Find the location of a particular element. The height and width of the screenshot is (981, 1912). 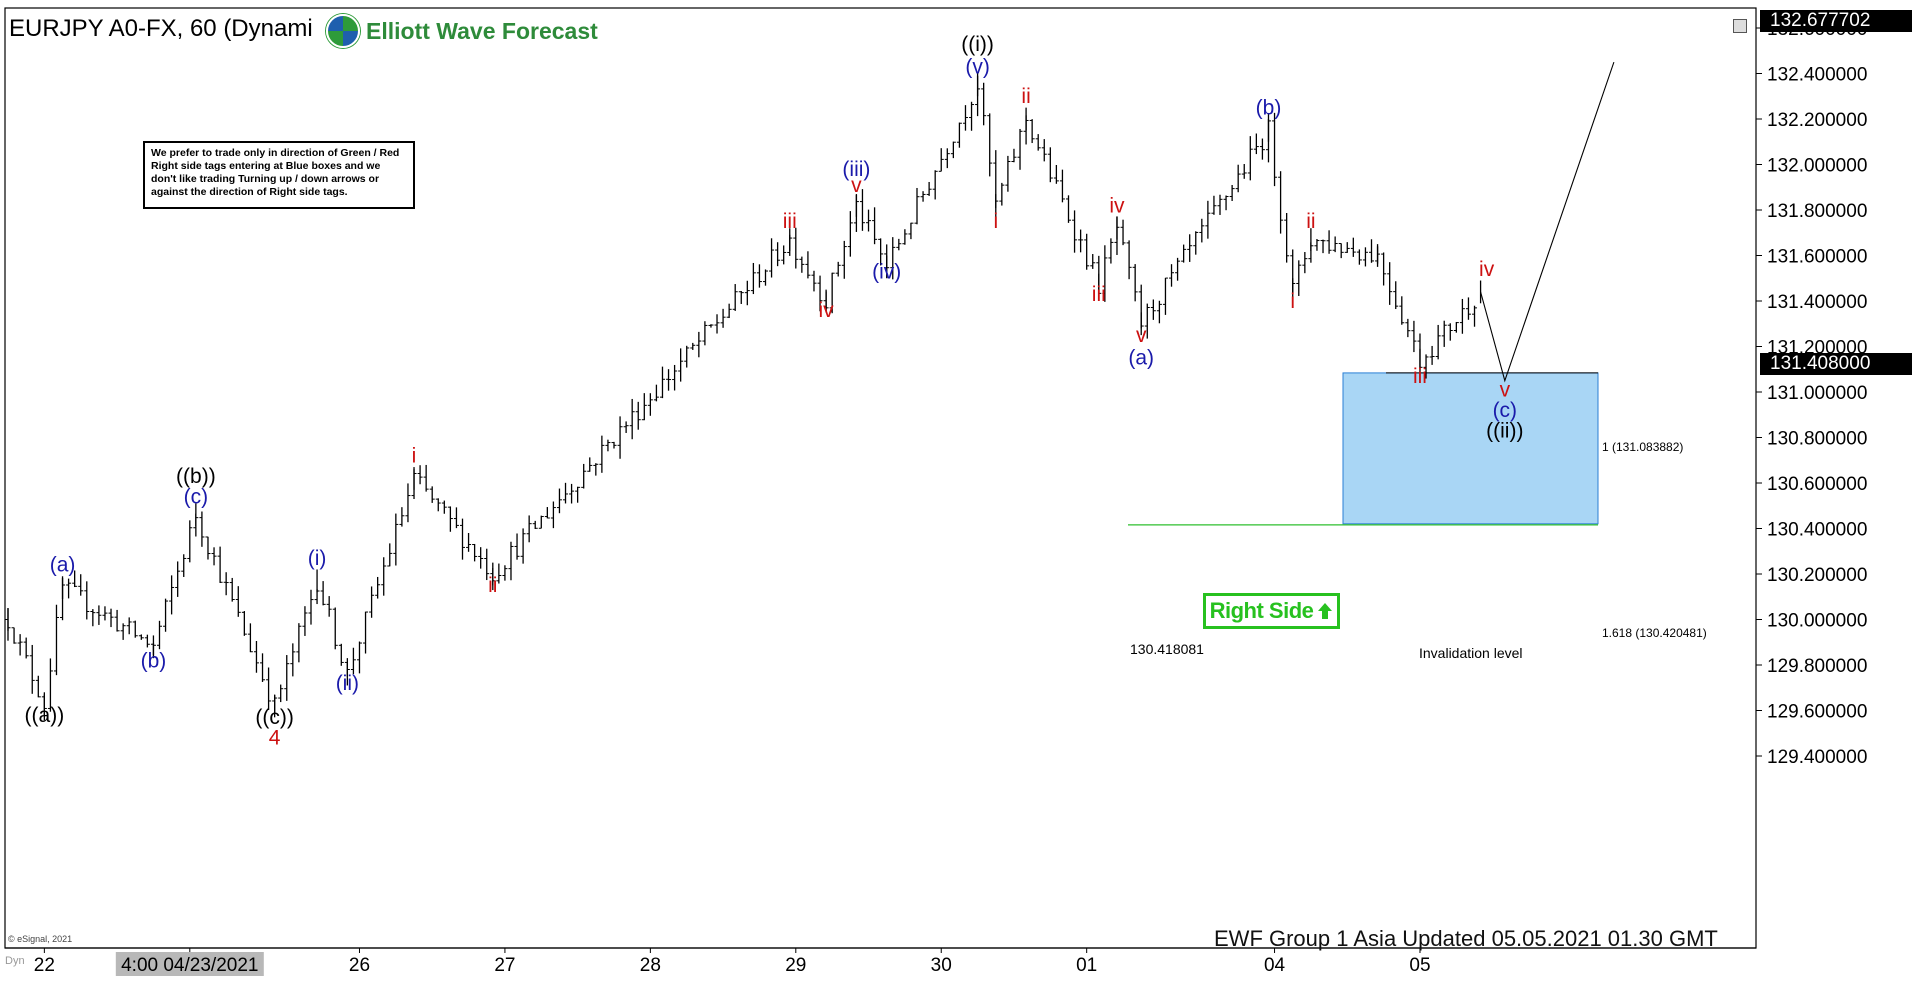

y-tick-label: 131.400000 is located at coordinates (1817, 302).